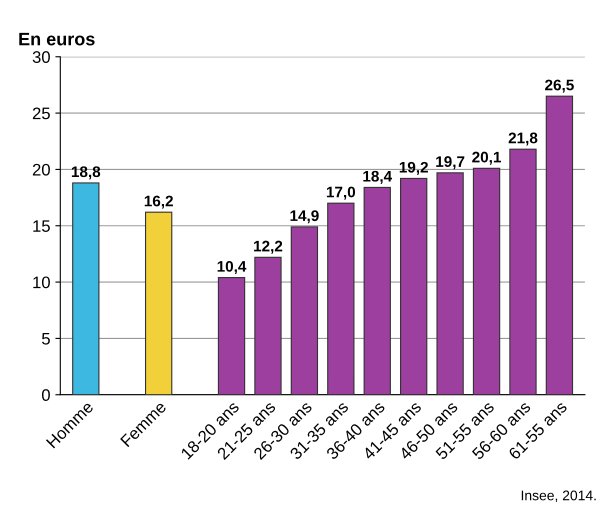  I want to click on y-tick-label: 10, so click(41, 282).